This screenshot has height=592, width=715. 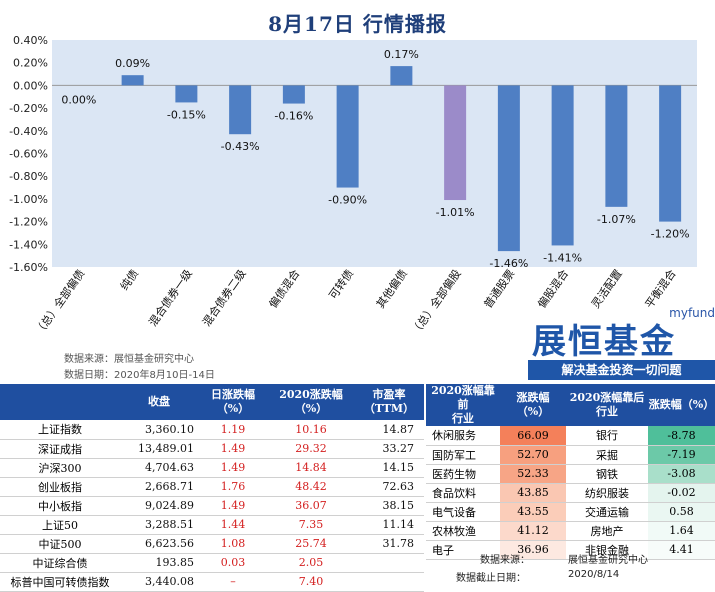 I want to click on top-industry-name: 医药生物, so click(x=463, y=473).